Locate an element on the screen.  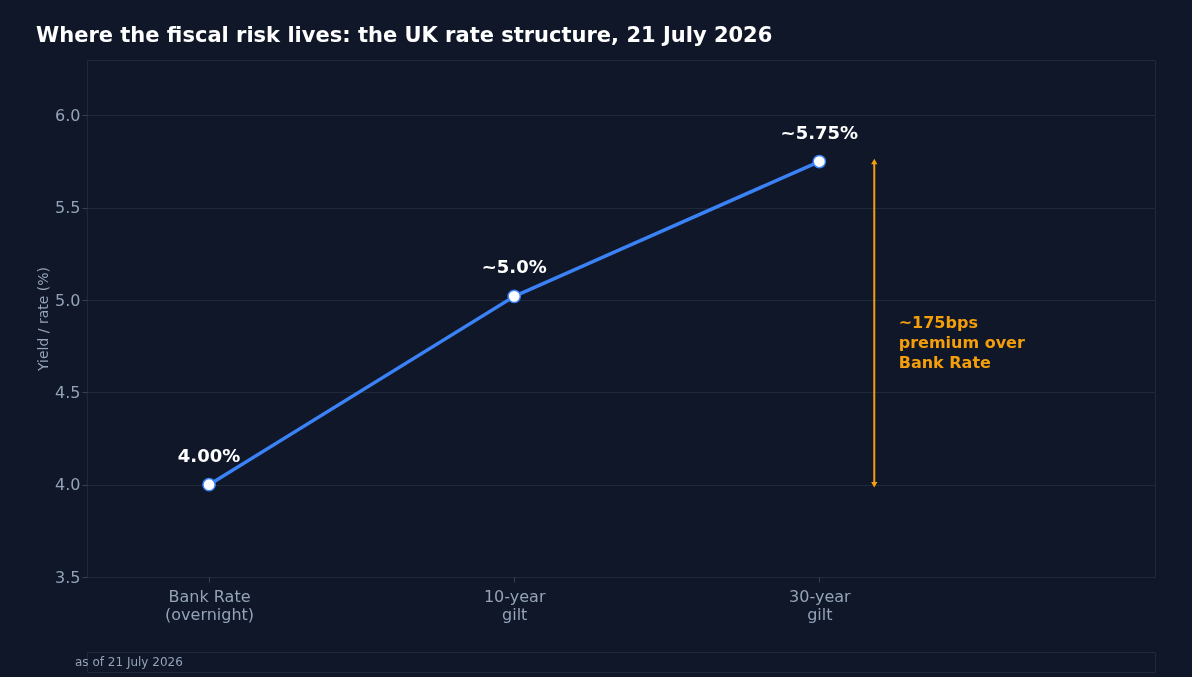
y-tick-label: 5.0 is located at coordinates (68, 300).